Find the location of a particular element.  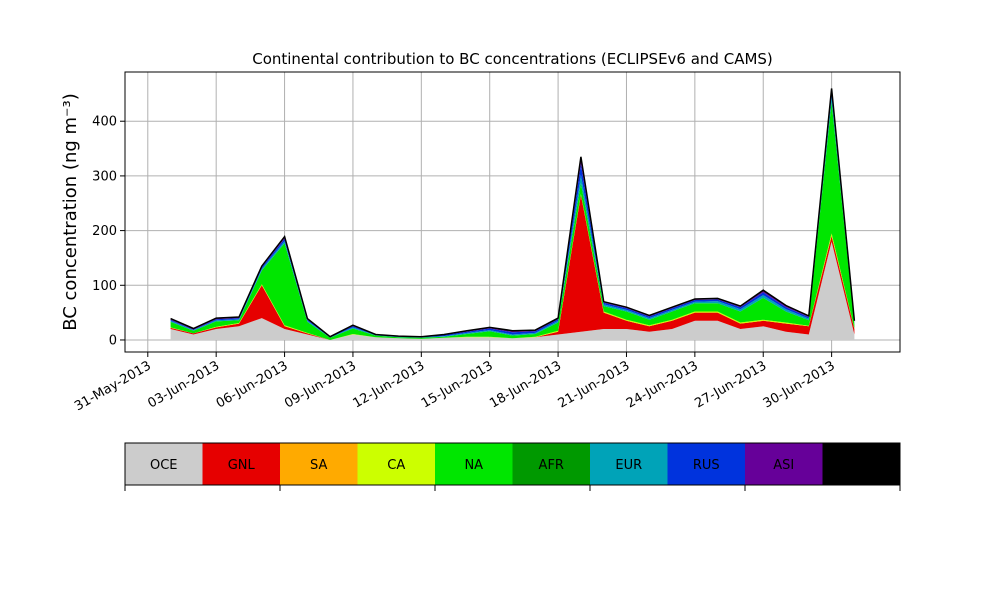

legend-swatch-afr is located at coordinates (551, 464).